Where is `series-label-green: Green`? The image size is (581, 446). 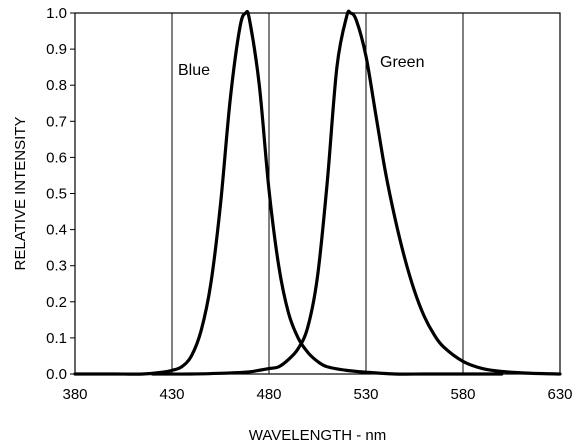 series-label-green: Green is located at coordinates (402, 62).